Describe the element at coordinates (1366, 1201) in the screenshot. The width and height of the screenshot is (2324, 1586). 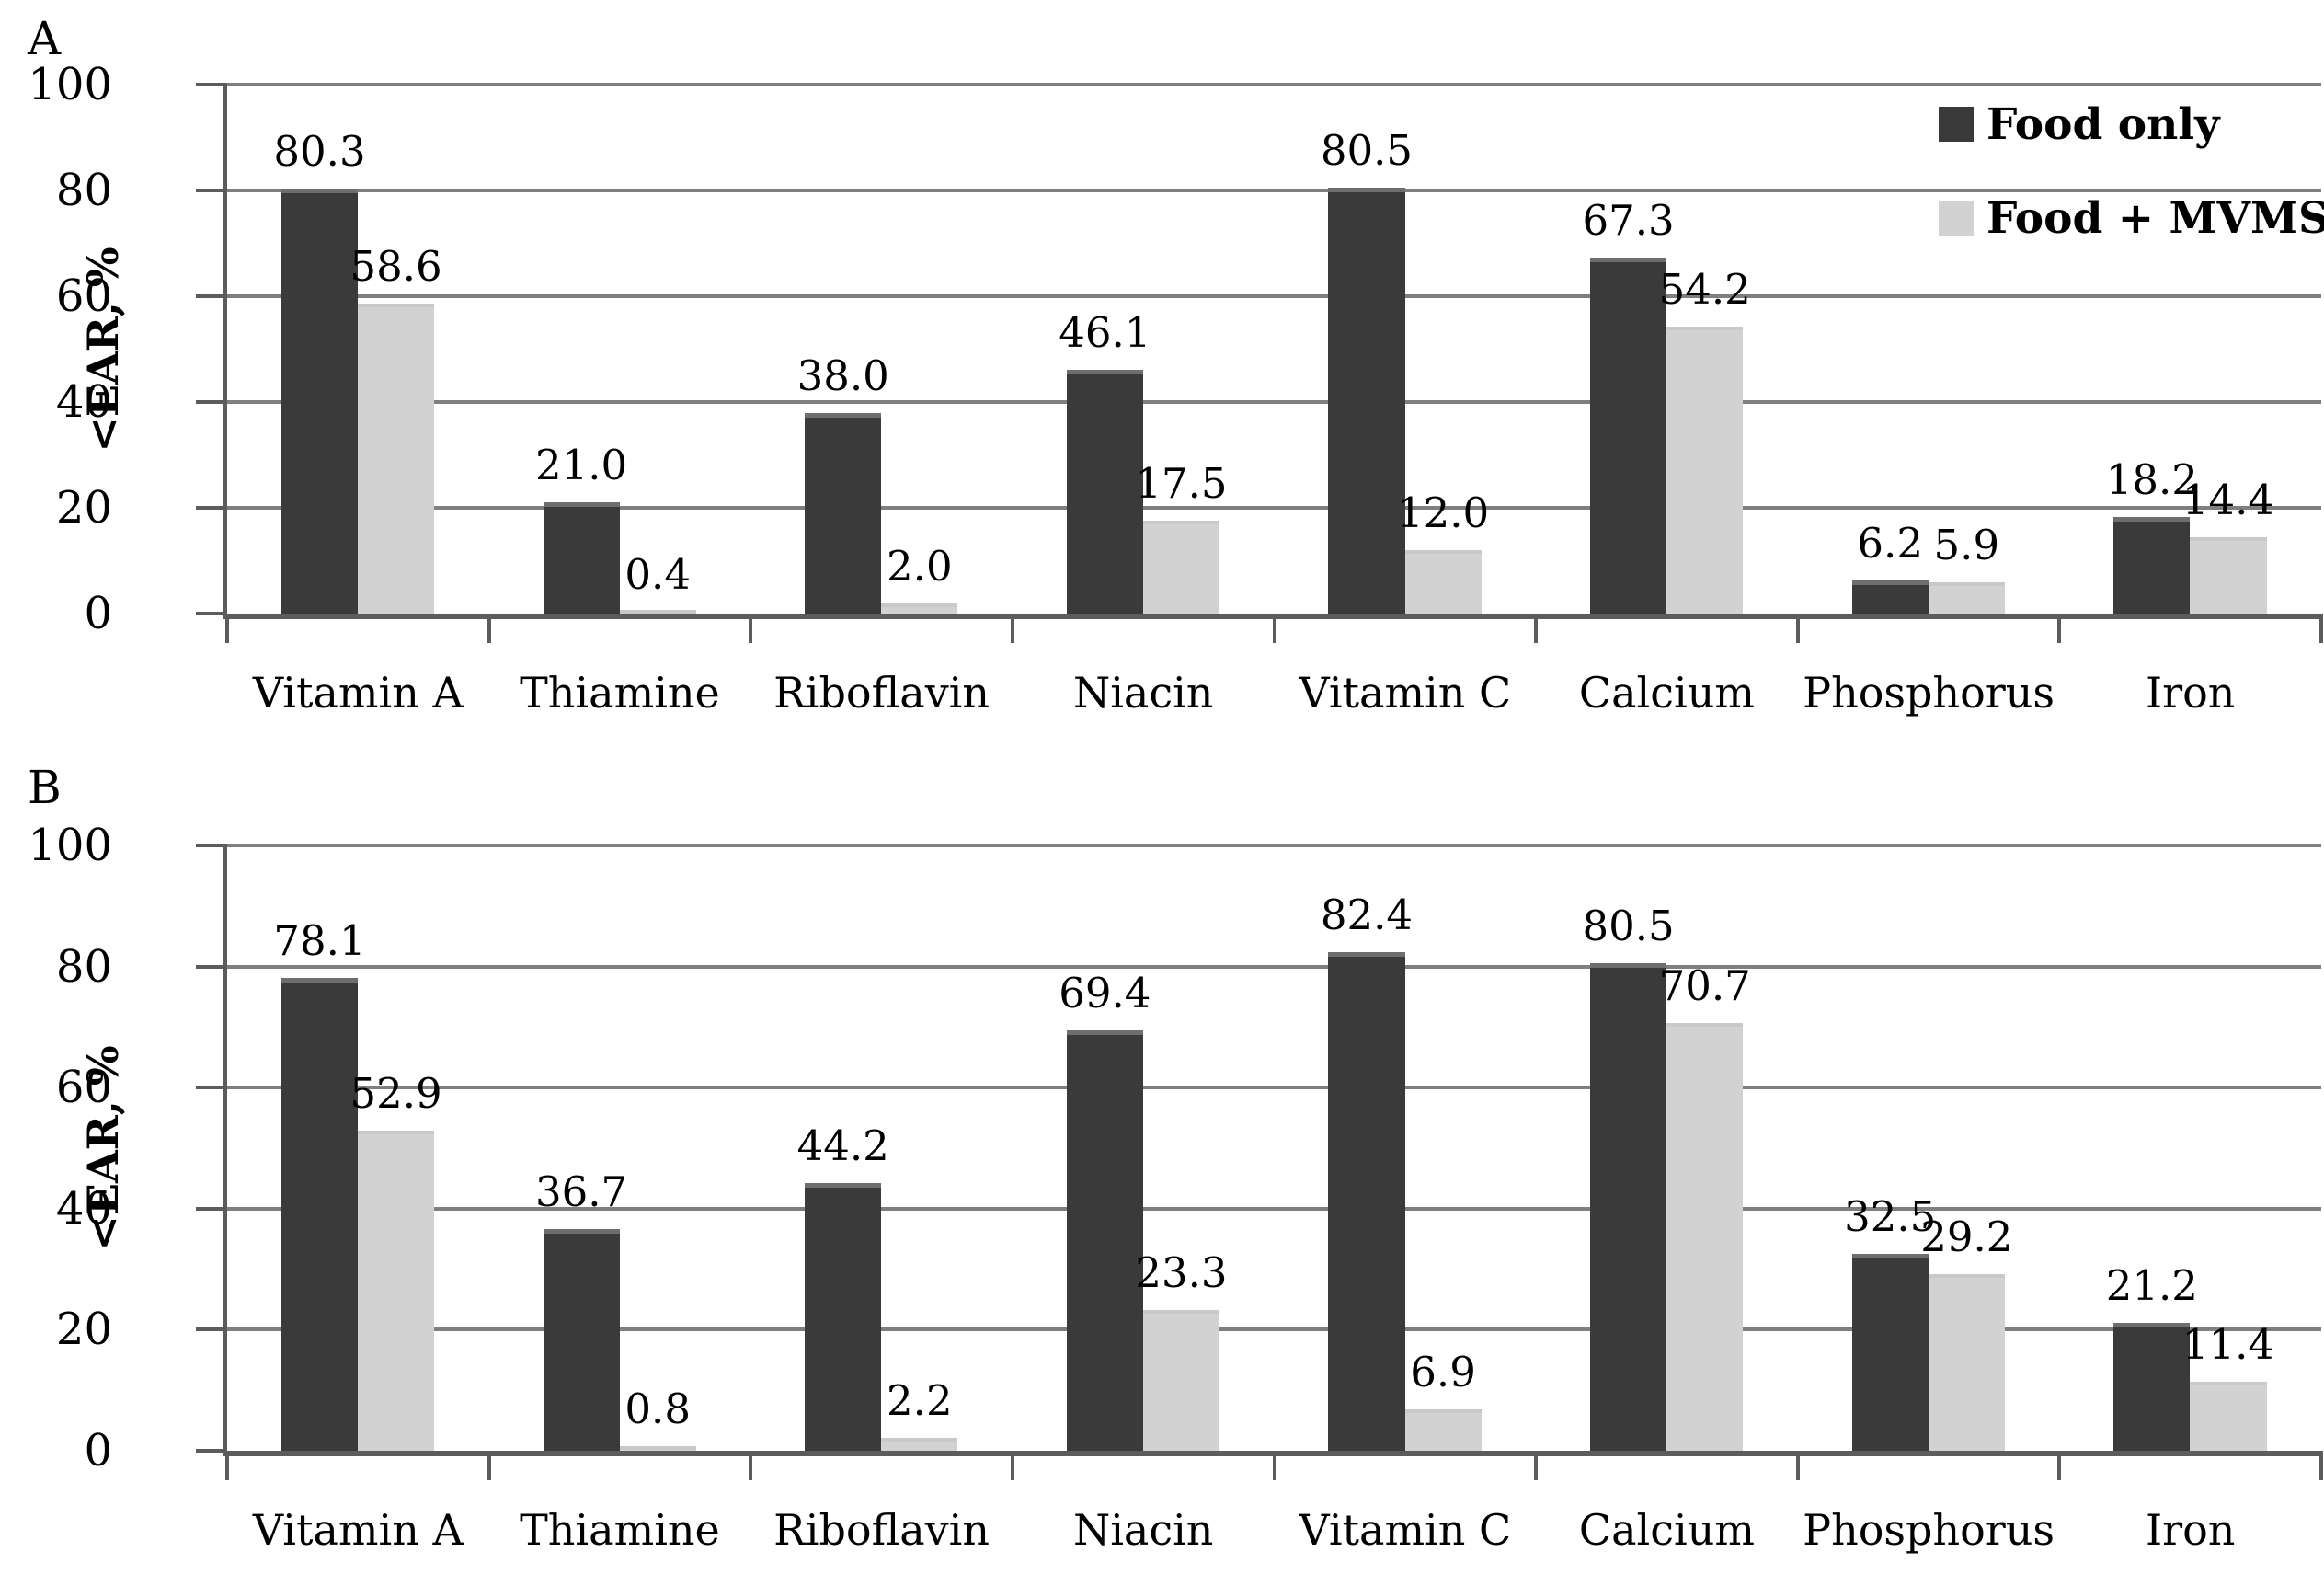
I see `bar-food-only-vitamin-c-b` at that location.